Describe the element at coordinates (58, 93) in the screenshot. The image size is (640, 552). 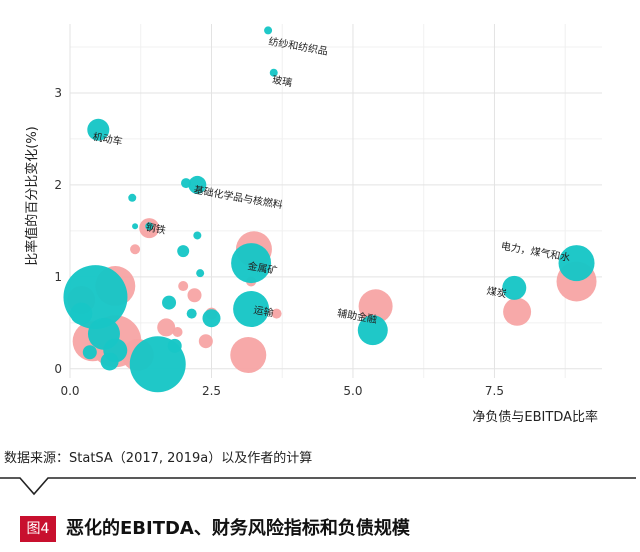
I see `y-tick-label: 3` at that location.